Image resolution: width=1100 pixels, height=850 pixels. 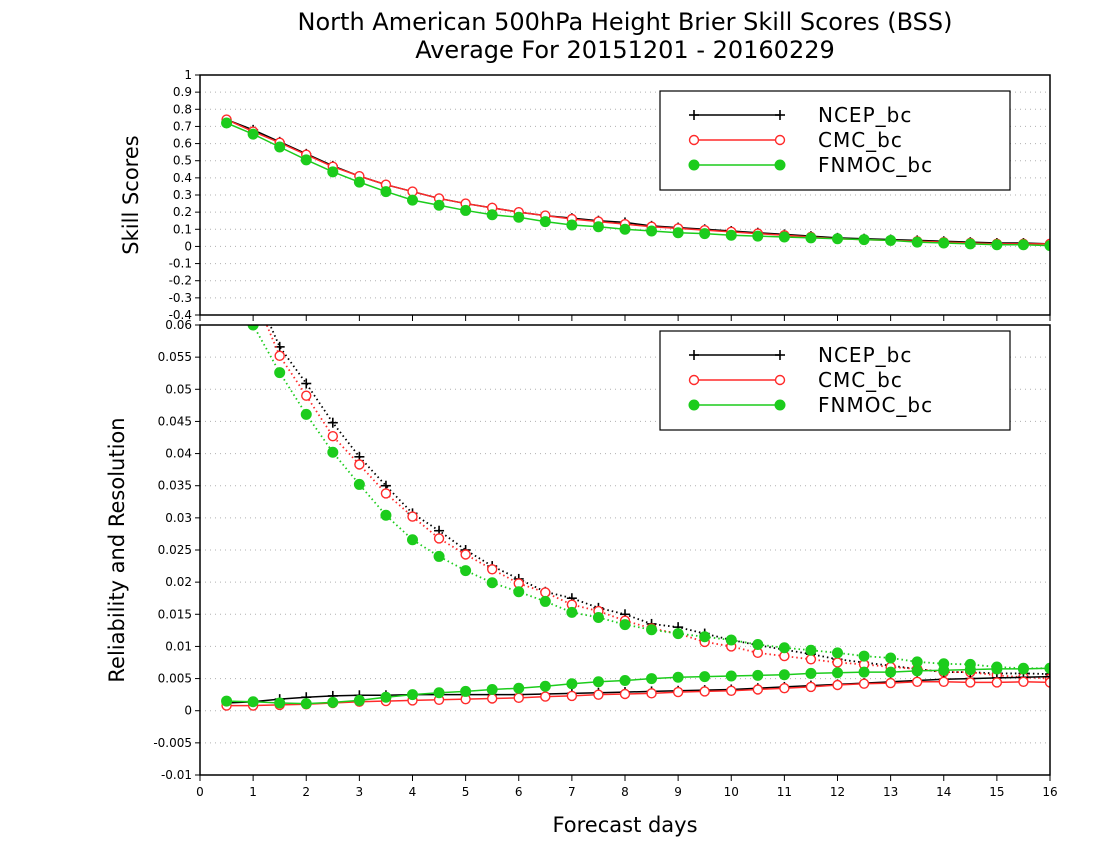 I want to click on x-tick-label: 9, so click(x=678, y=792).